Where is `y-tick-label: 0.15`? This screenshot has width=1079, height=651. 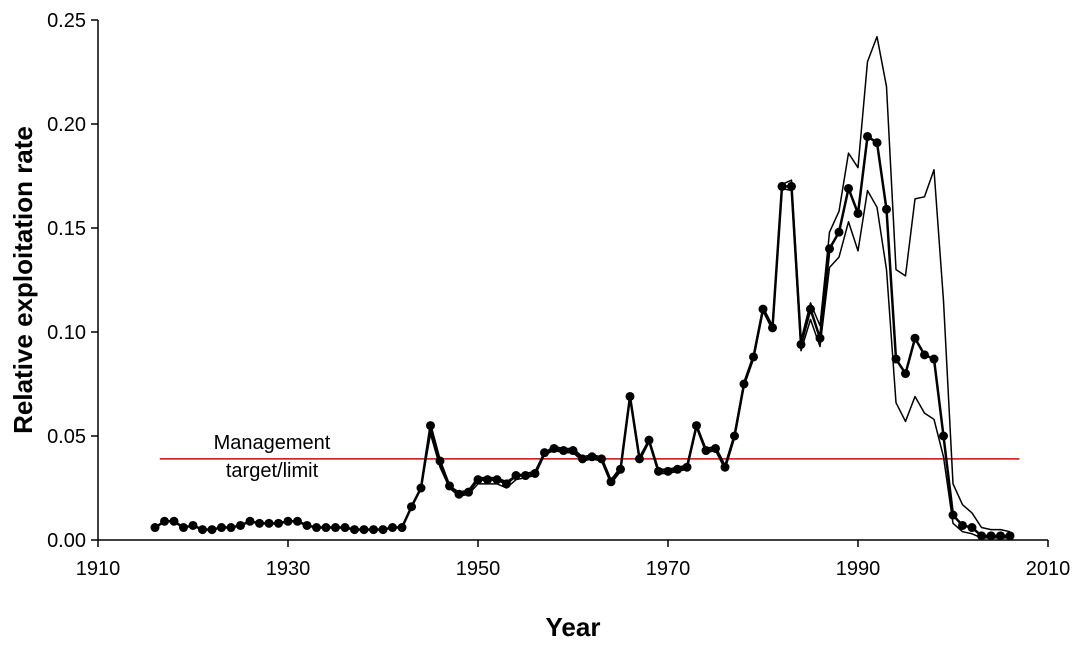 y-tick-label: 0.15 is located at coordinates (66, 229).